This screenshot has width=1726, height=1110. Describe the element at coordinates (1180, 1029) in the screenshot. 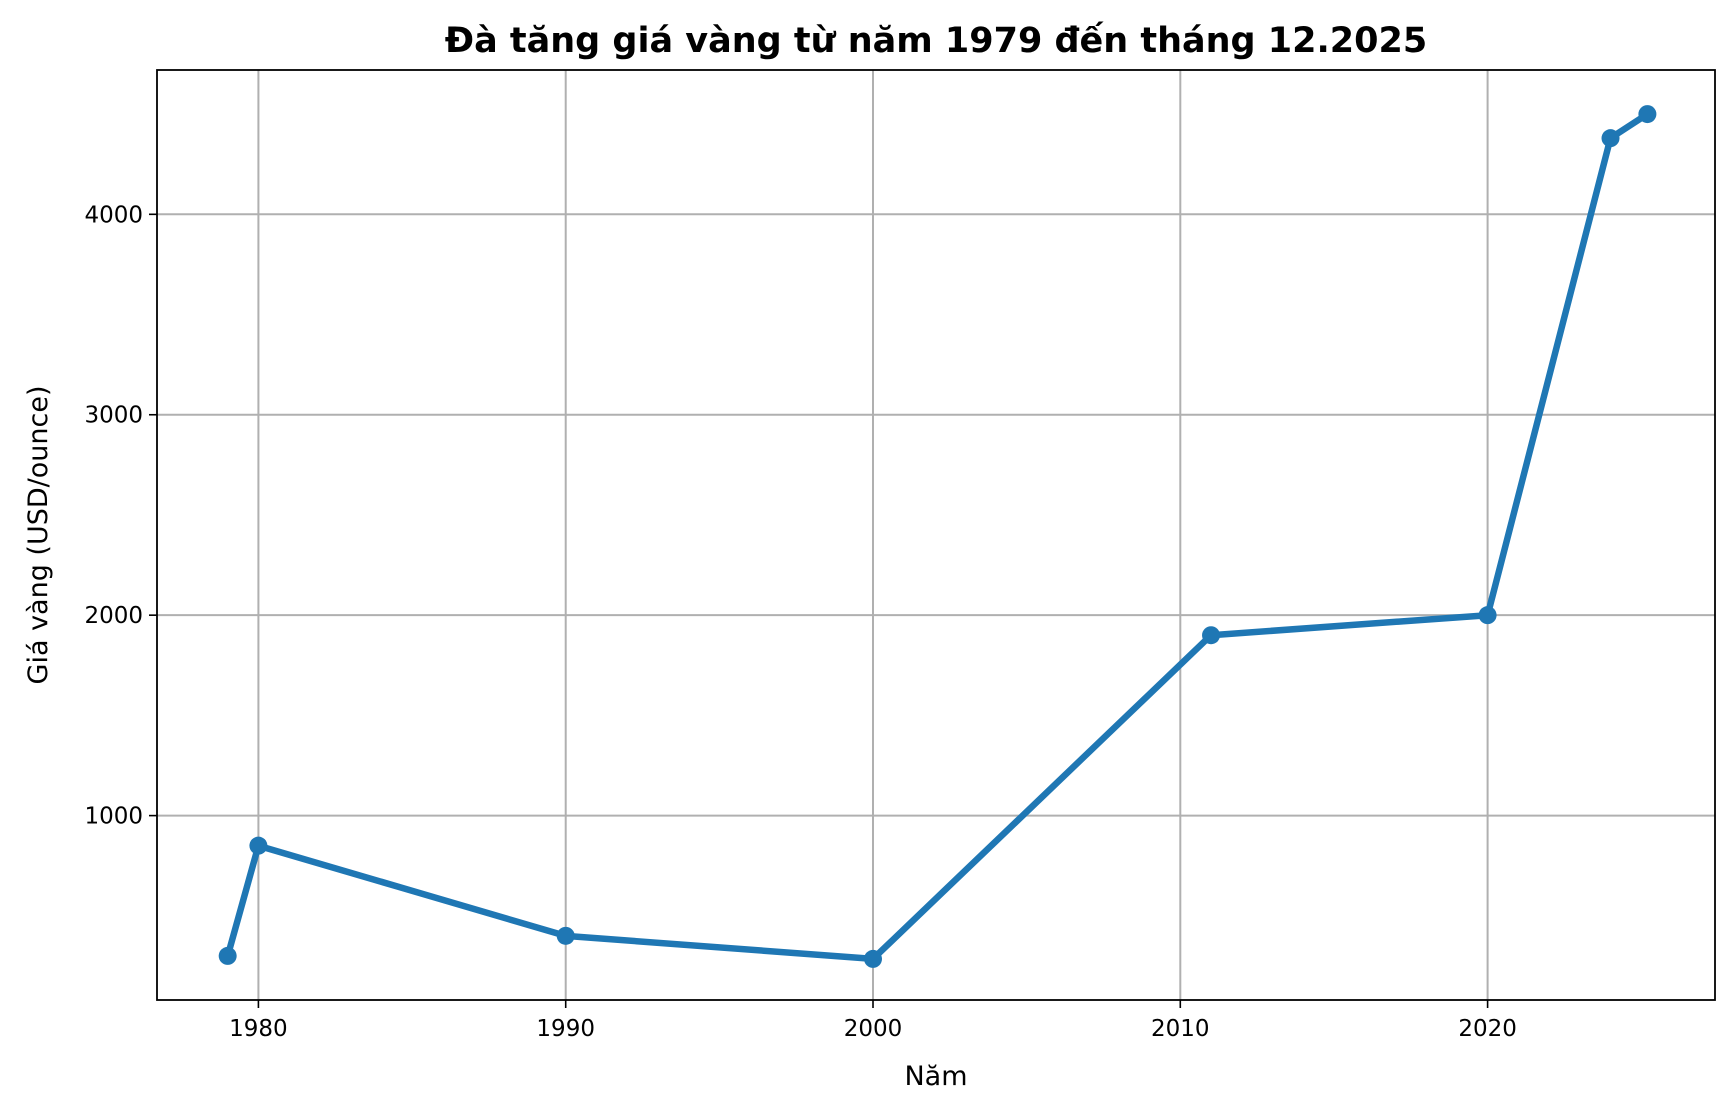

I see `x-tick-label: 2010` at that location.